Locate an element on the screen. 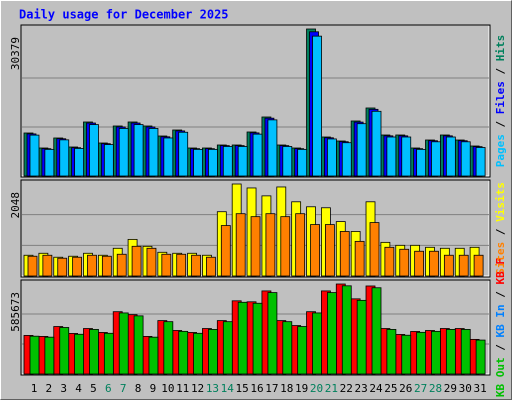 This screenshot has height=400, width=512. legend: Pages / Files / Hits is located at coordinates (500, 101).